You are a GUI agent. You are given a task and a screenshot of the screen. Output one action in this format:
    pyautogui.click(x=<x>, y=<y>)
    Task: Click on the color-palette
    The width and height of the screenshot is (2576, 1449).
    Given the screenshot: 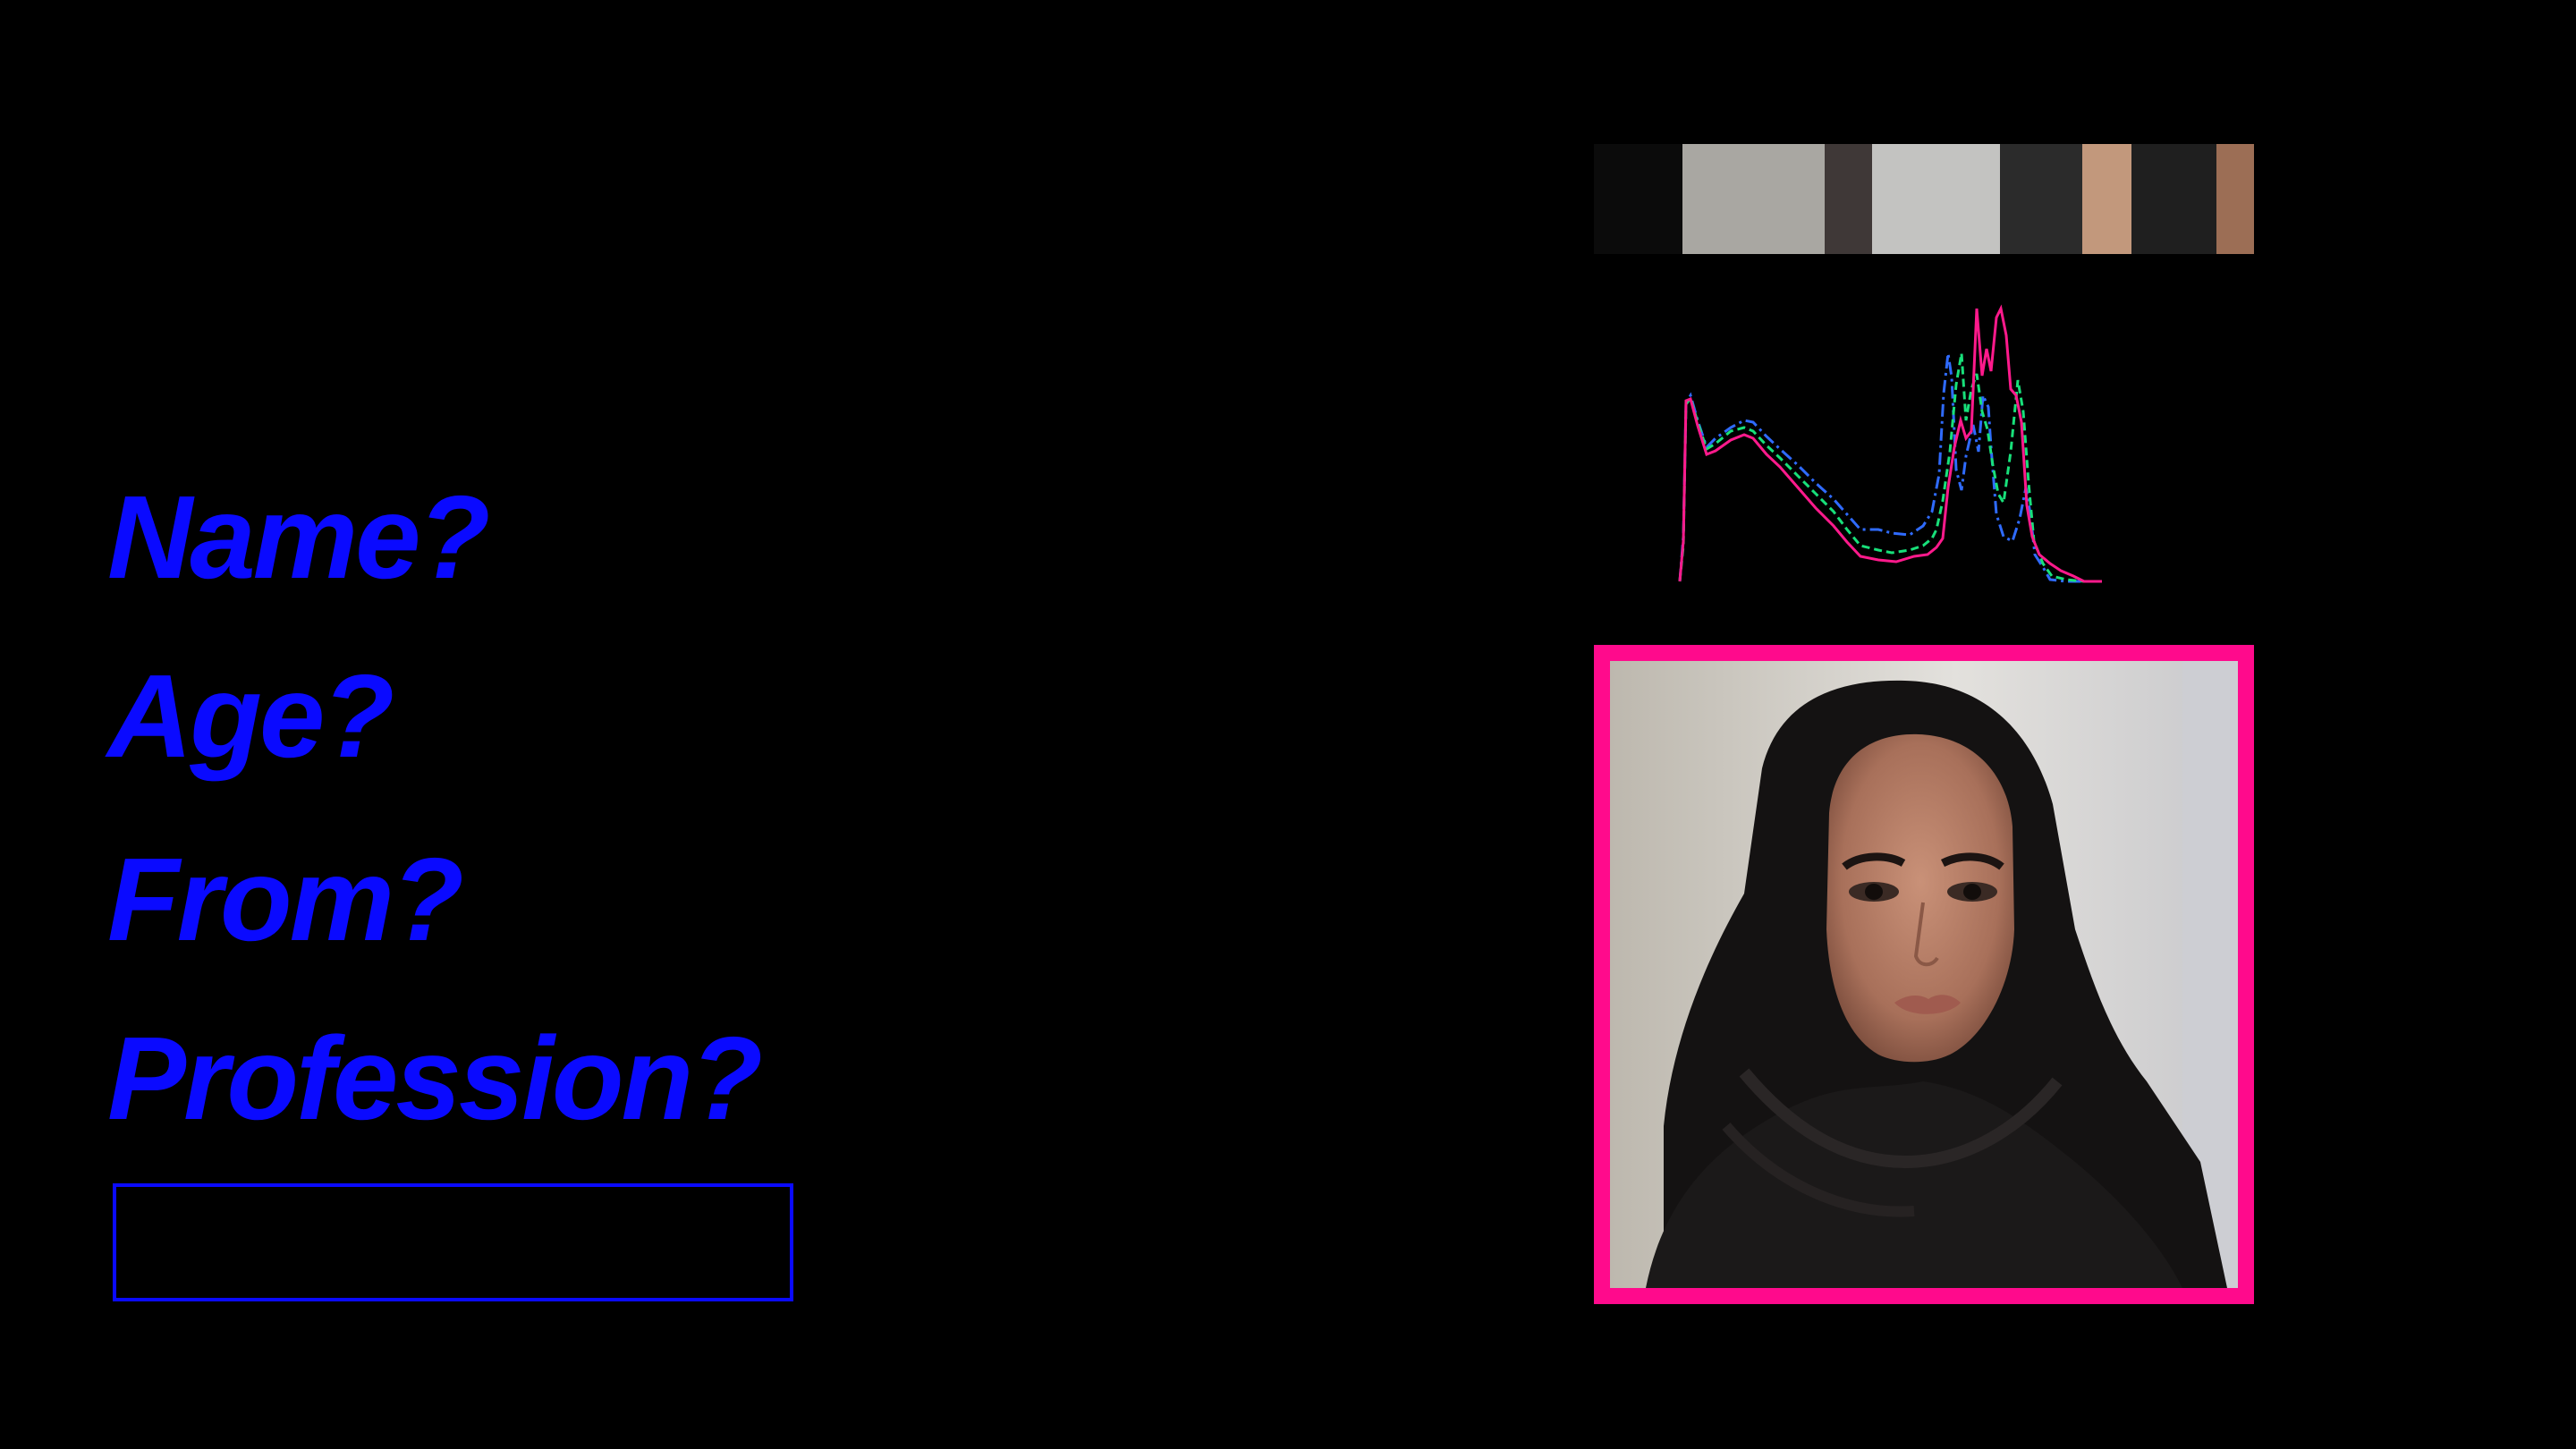 What is the action you would take?
    pyautogui.click(x=1924, y=199)
    